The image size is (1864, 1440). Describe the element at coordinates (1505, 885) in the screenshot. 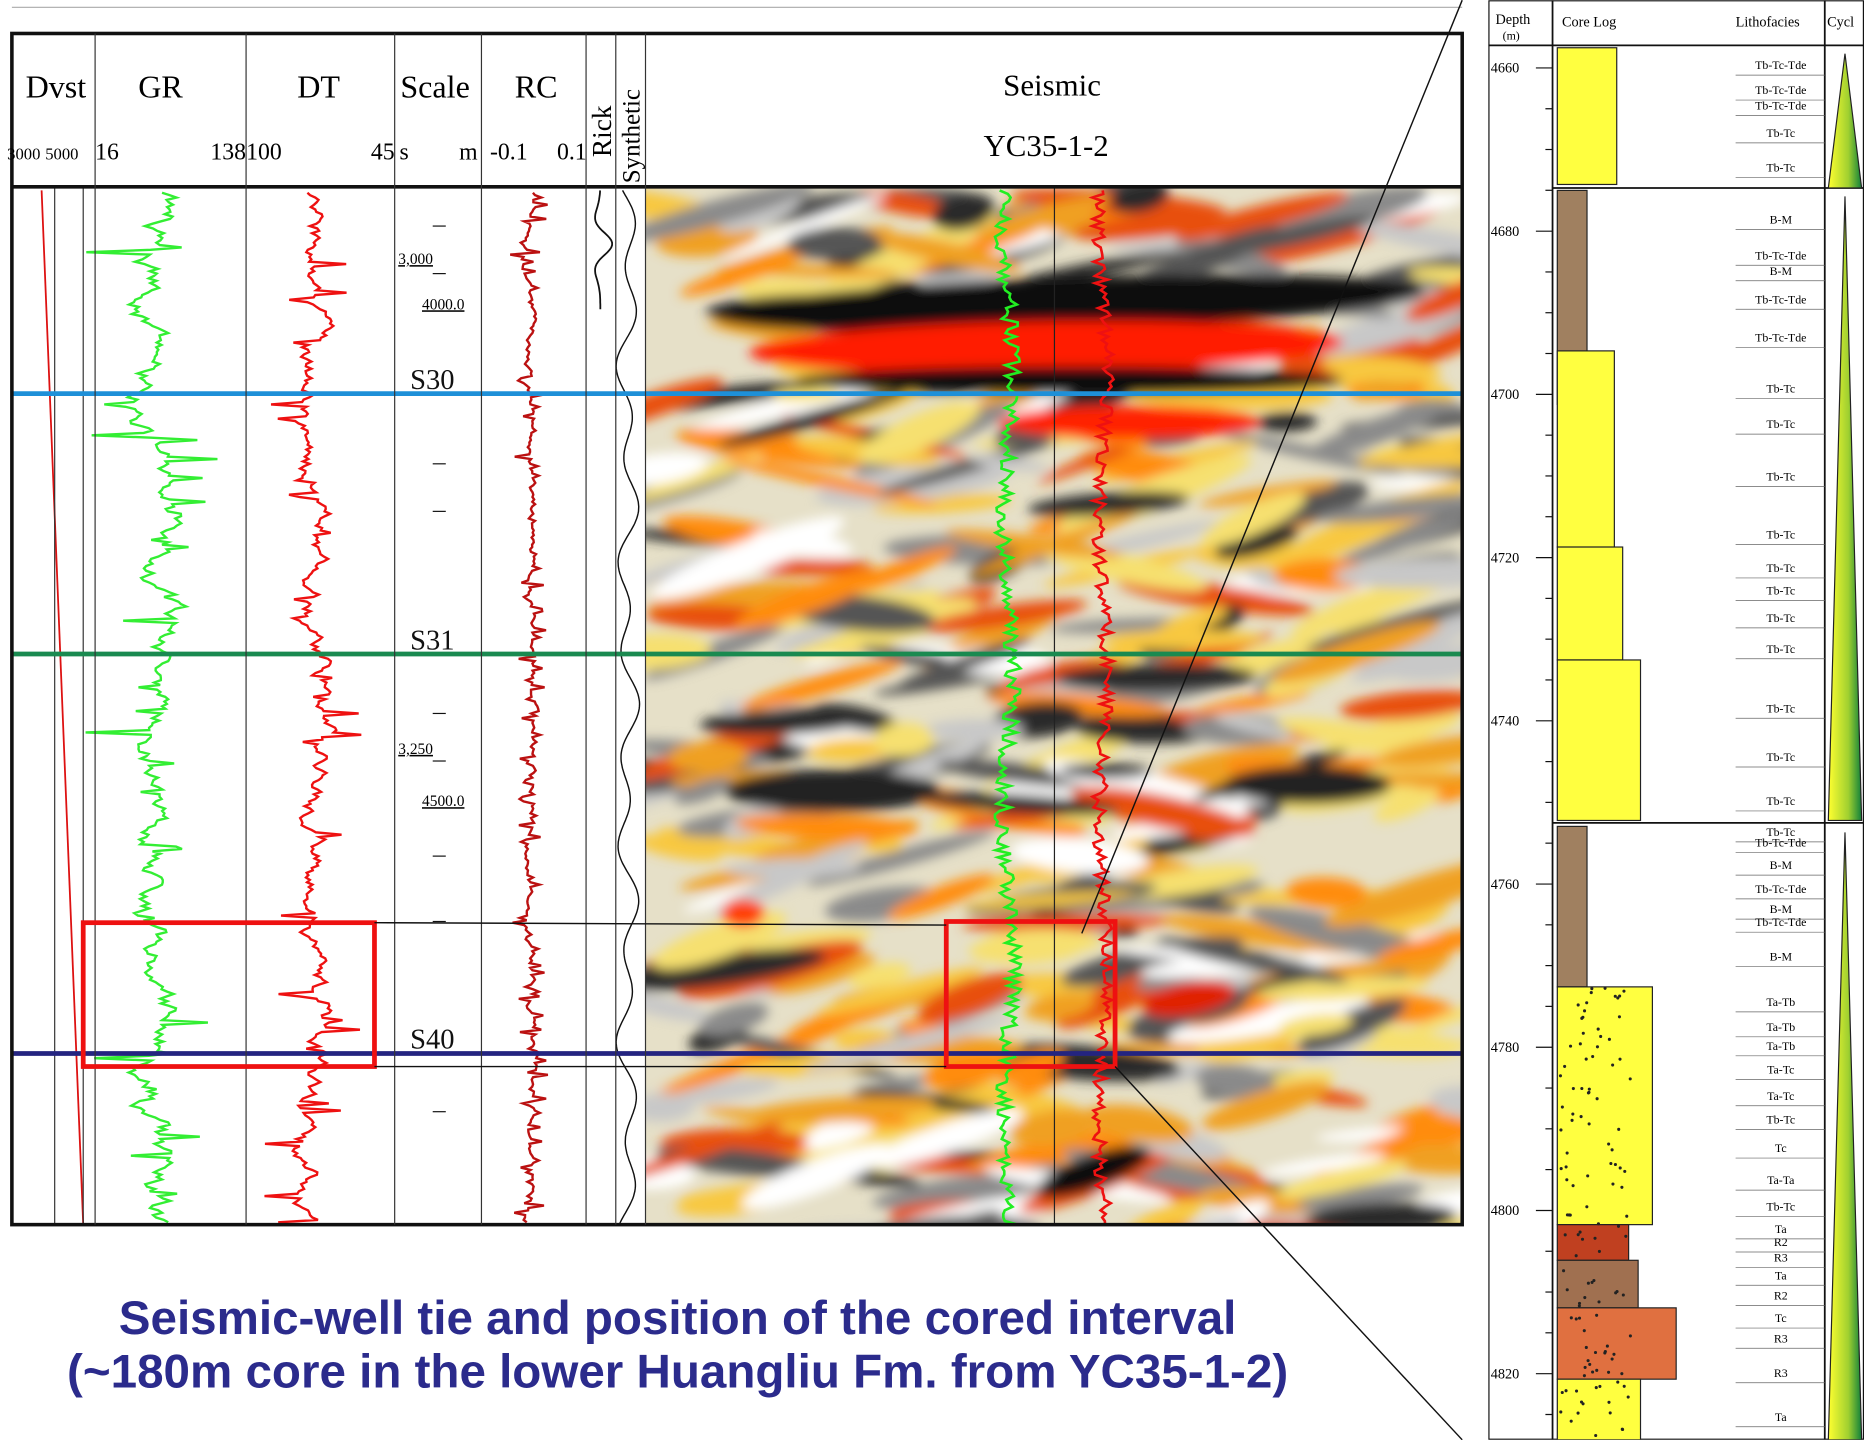

I see `depth-label: 4760` at that location.